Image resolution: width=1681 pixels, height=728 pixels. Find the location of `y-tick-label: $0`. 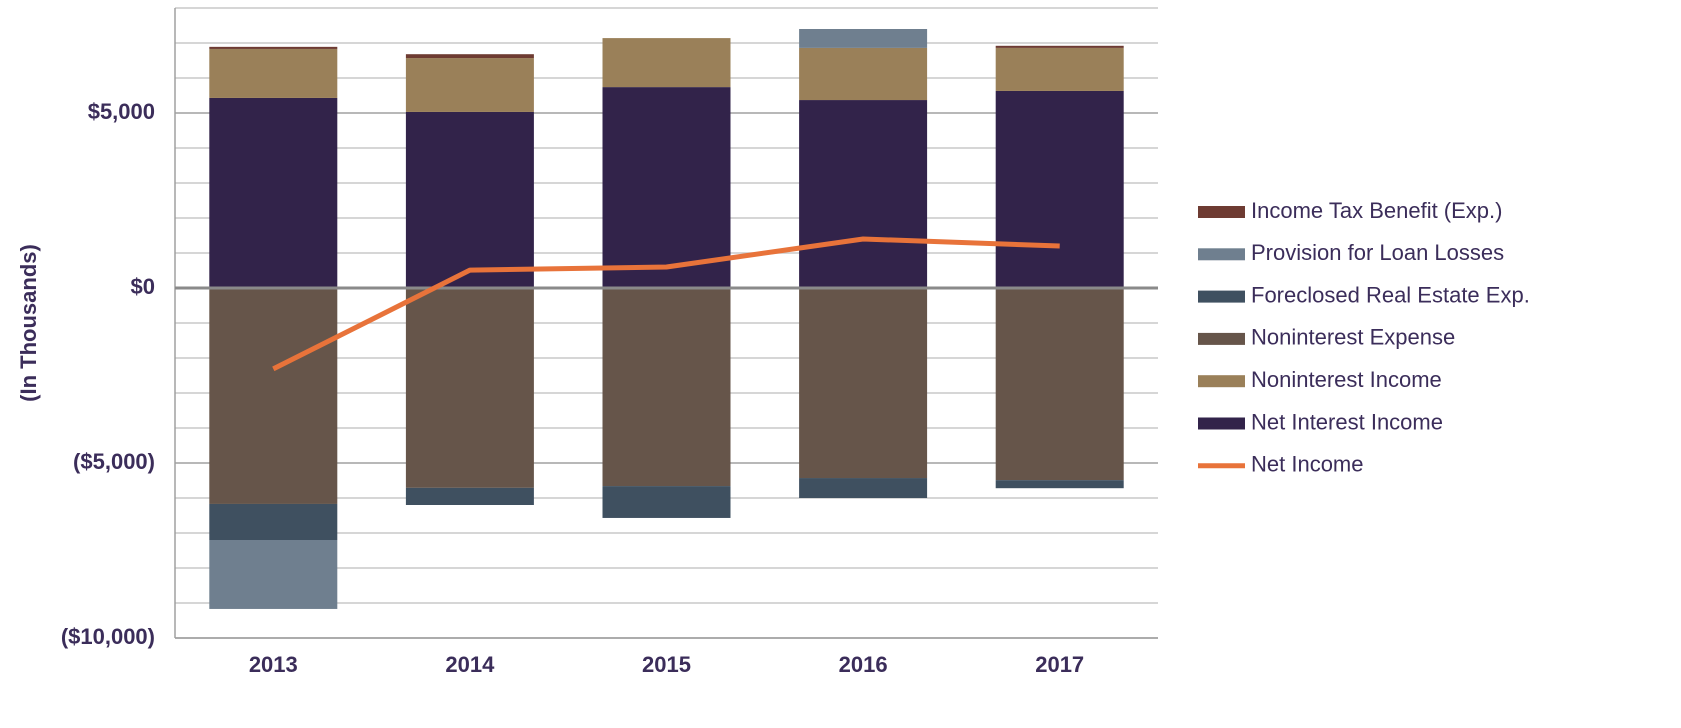

y-tick-label: $0 is located at coordinates (143, 286).